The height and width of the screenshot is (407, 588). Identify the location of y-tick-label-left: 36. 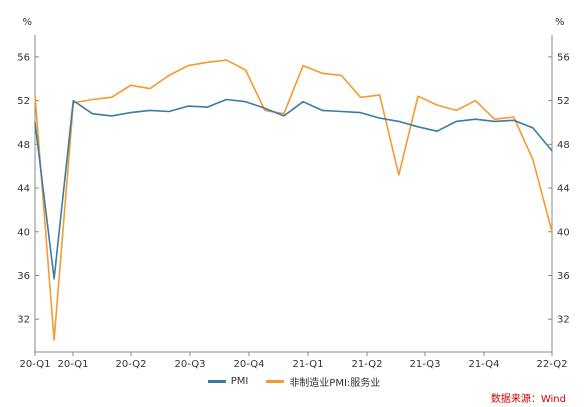
(23, 276).